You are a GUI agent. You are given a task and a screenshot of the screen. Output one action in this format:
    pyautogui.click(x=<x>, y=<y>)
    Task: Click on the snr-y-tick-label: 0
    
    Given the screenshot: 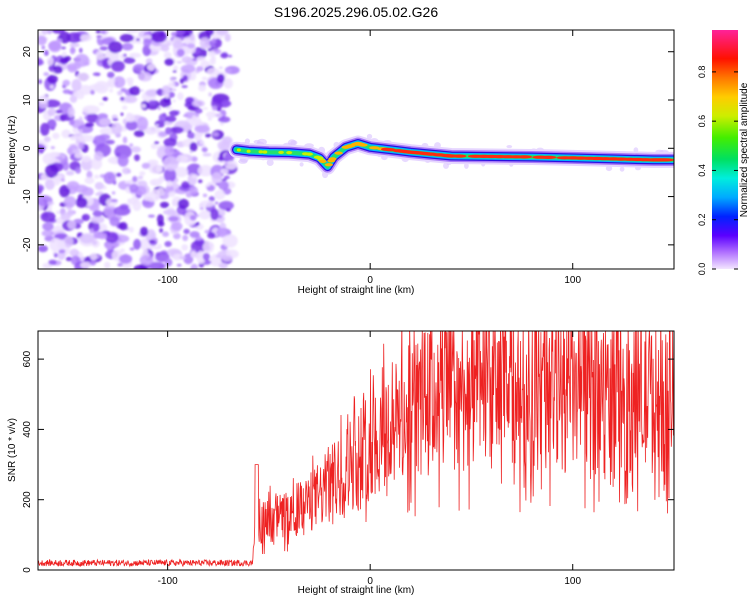 What is the action you would take?
    pyautogui.click(x=27, y=570)
    